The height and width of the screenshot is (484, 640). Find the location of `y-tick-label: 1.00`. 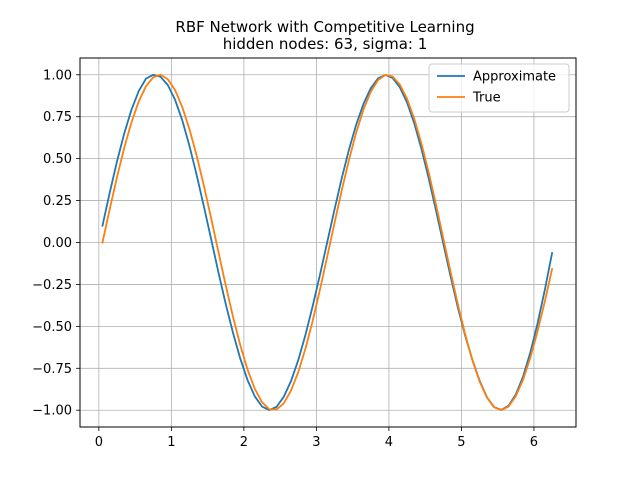

y-tick-label: 1.00 is located at coordinates (57, 75).